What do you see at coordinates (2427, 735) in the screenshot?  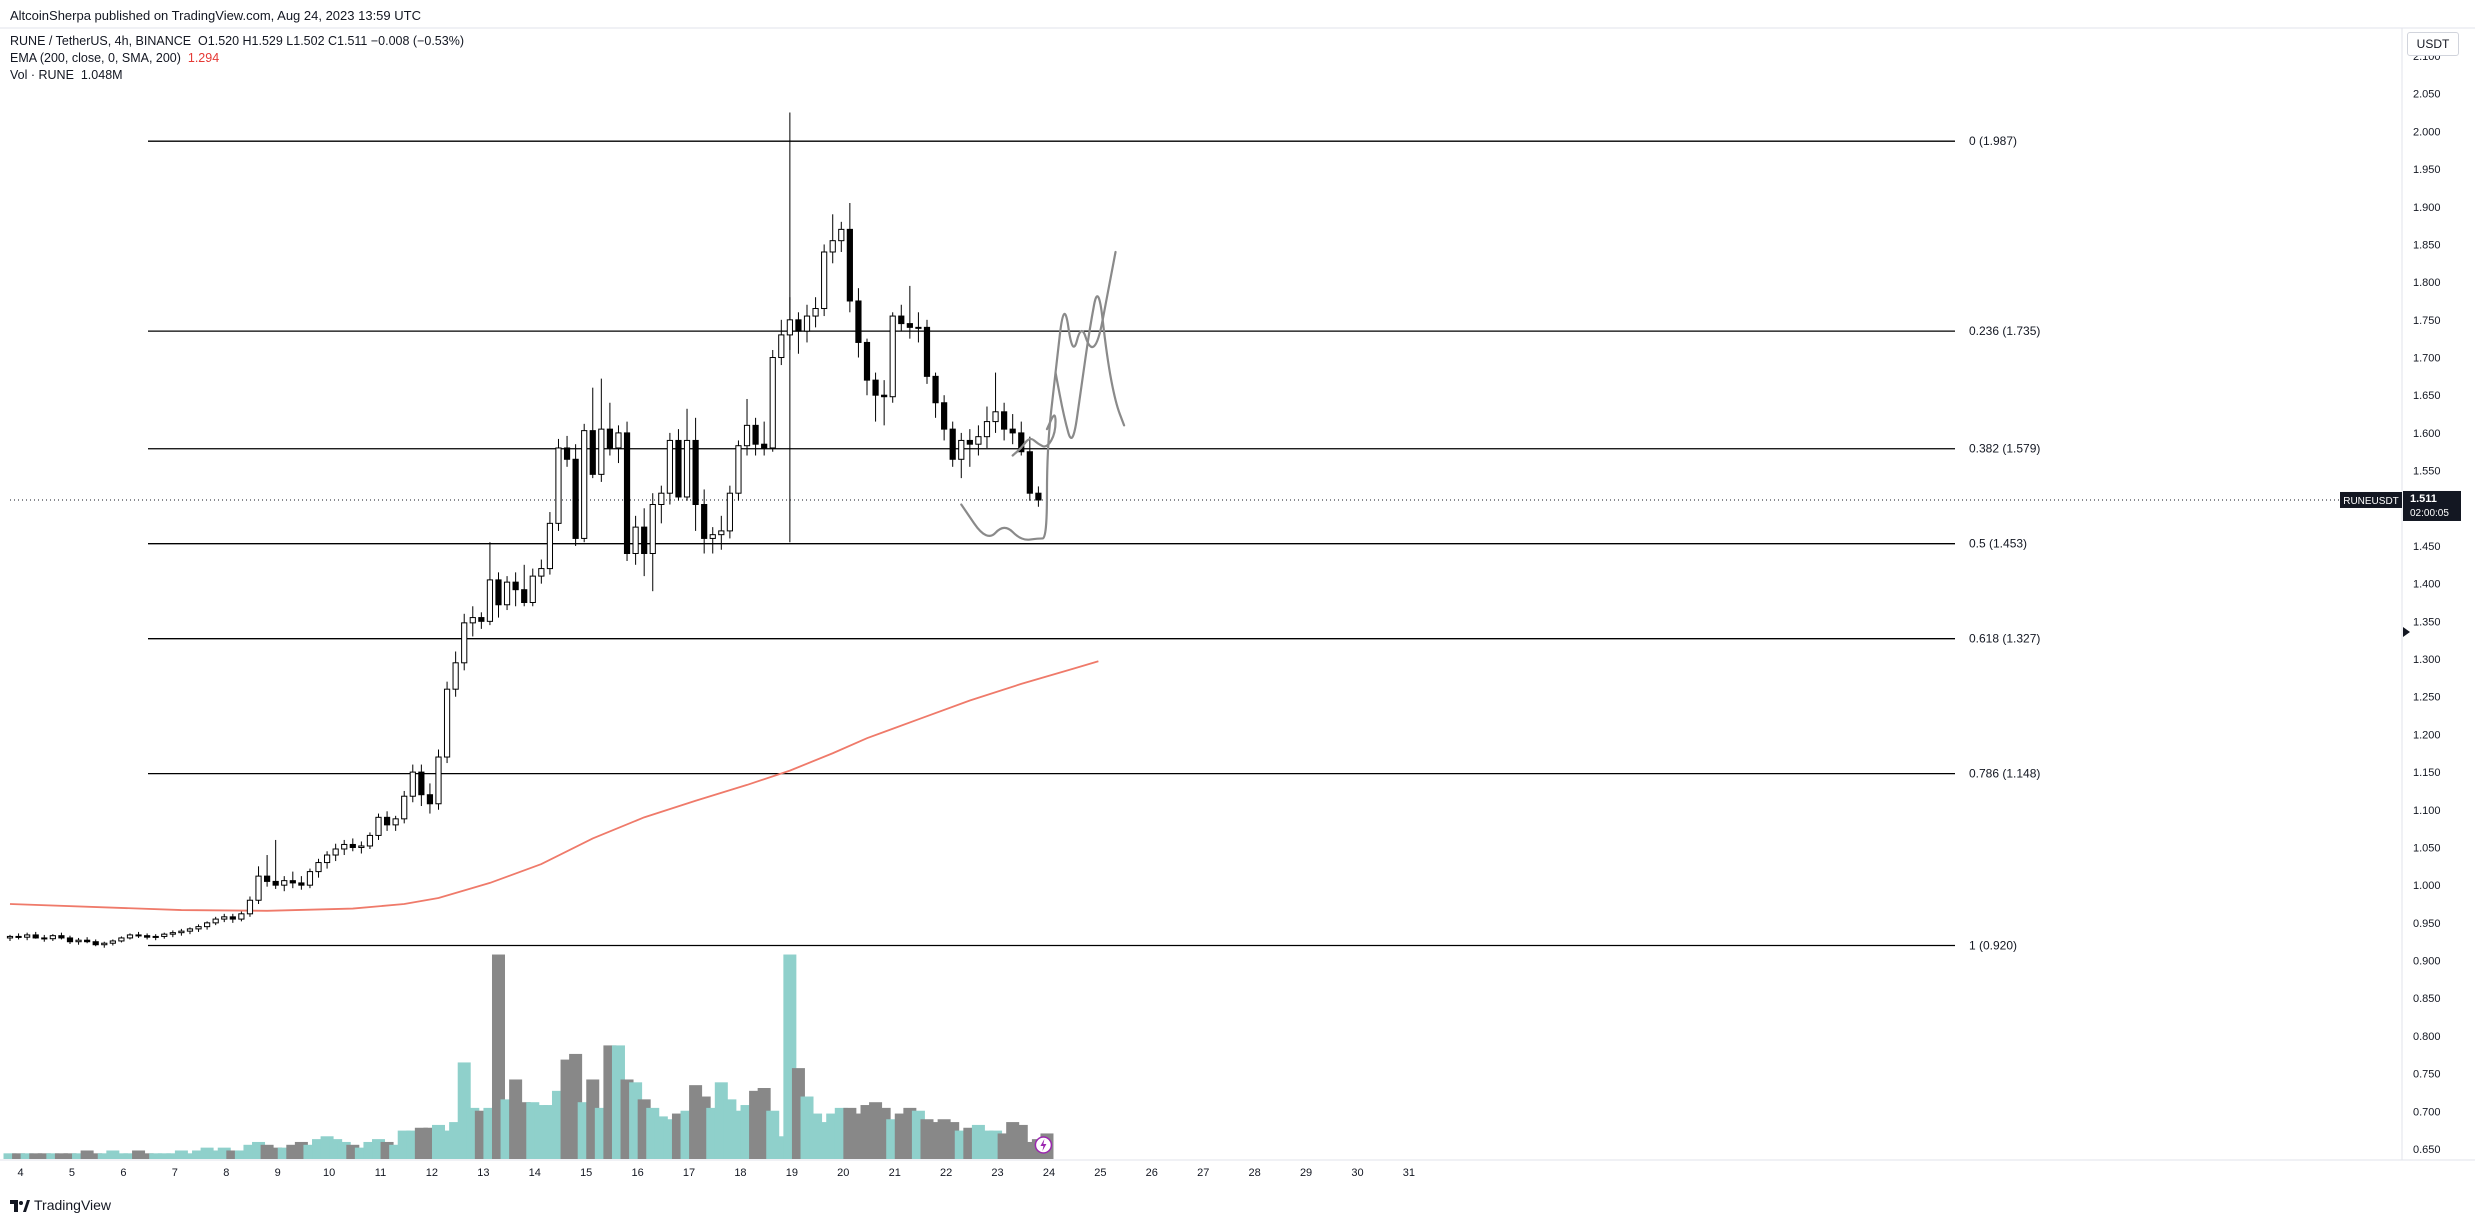 I see `price-tick-label: 1.200` at bounding box center [2427, 735].